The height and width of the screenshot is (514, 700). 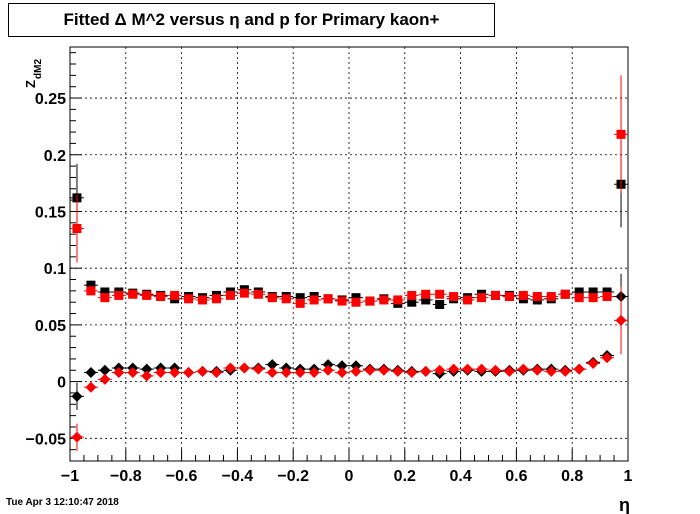 I want to click on y-axis-title-sub: dM2, so click(x=38, y=69).